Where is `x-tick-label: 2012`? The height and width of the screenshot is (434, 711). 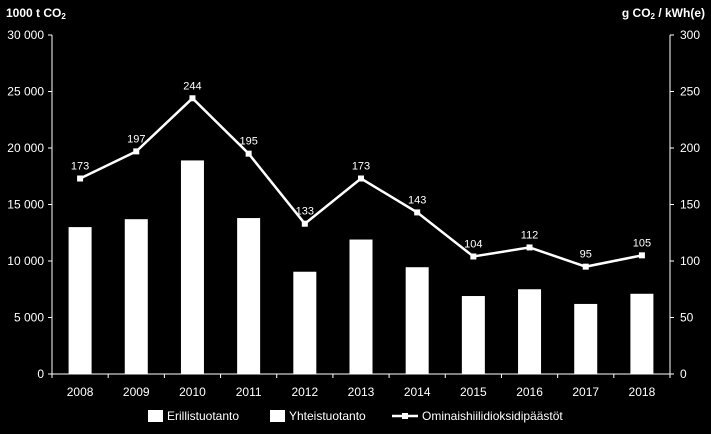
x-tick-label: 2012 is located at coordinates (304, 392).